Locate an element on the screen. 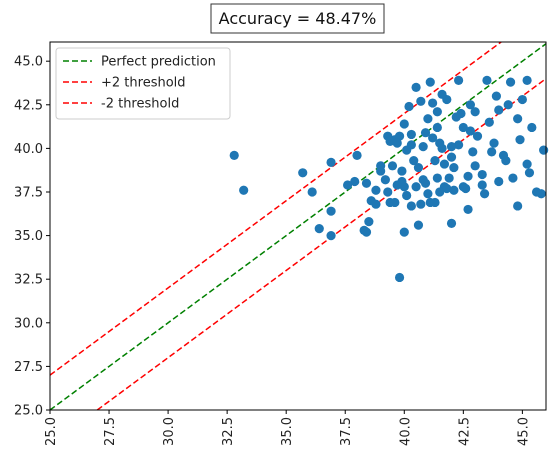  x-tick-label: 35.0 is located at coordinates (287, 431).